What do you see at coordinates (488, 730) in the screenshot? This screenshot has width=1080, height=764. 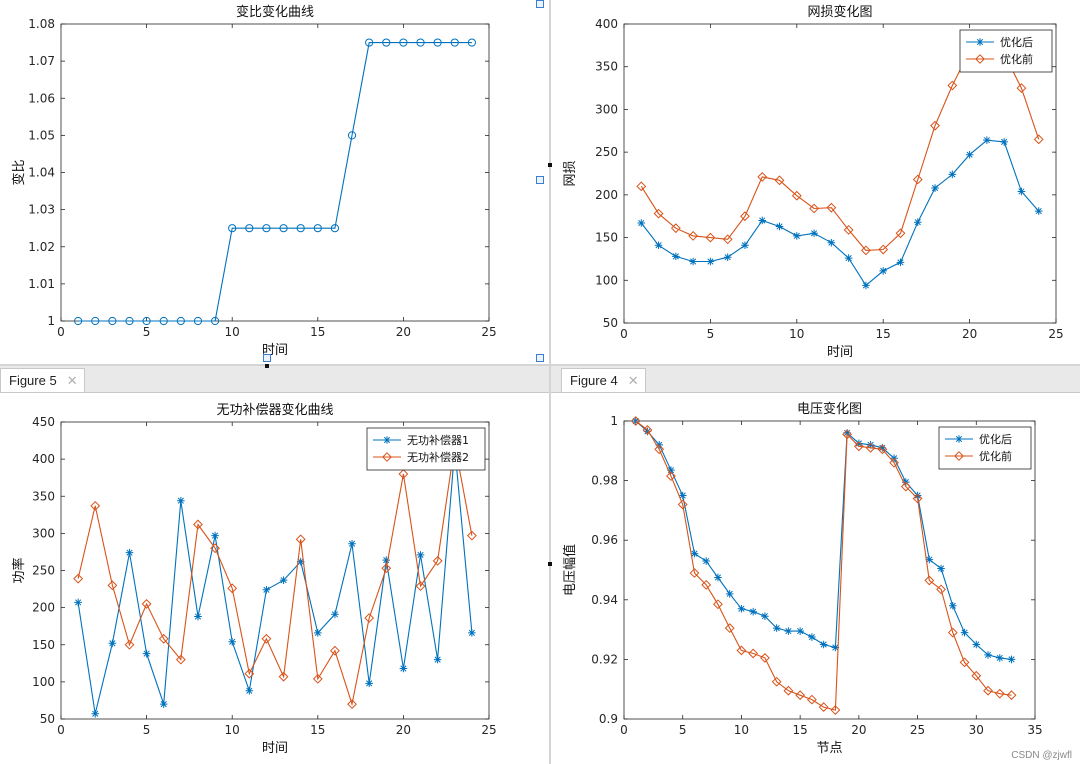 I see `x-tick-label: 25` at bounding box center [488, 730].